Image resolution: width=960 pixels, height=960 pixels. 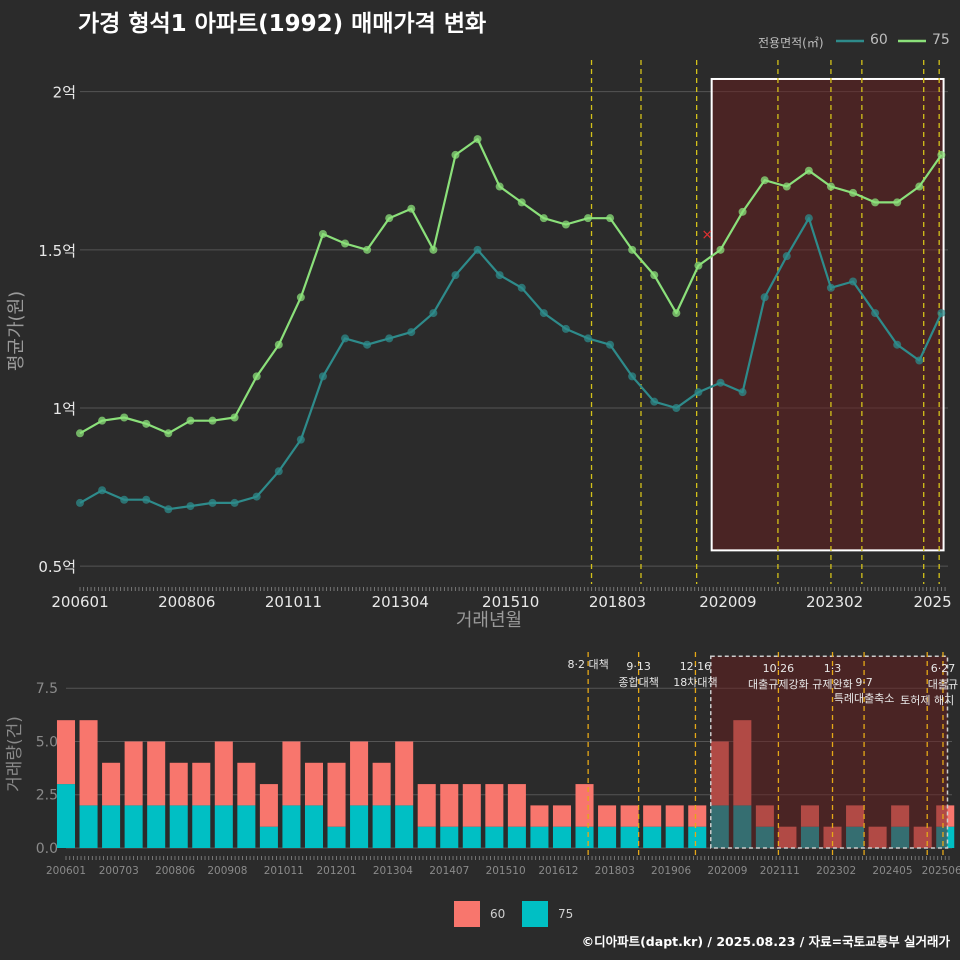 I want to click on bar-x-tick-label: 202405, so click(x=892, y=871).